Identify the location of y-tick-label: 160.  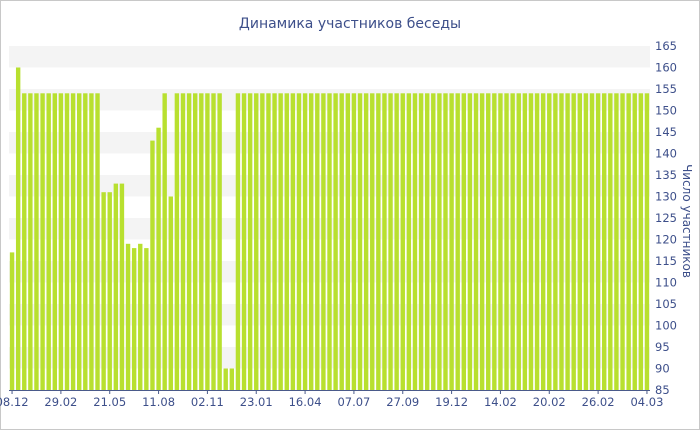
(666, 68).